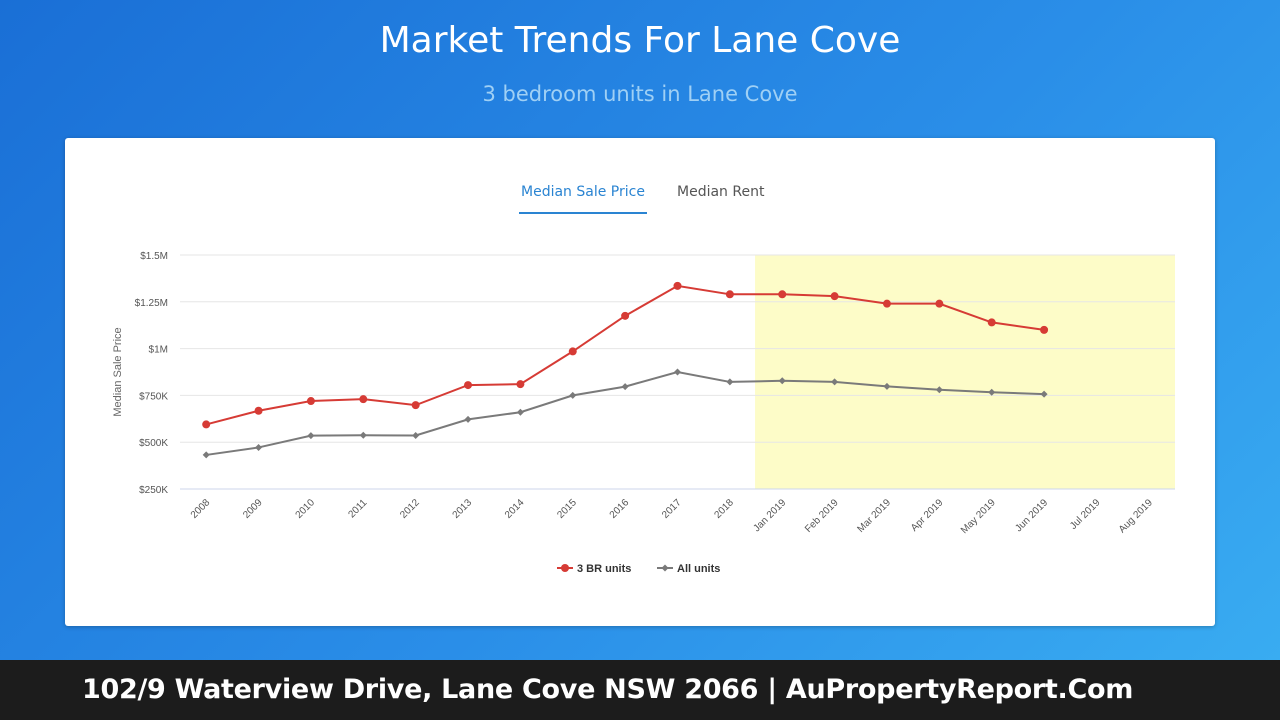 The image size is (1280, 720). Describe the element at coordinates (769, 515) in the screenshot. I see `x-tick-label: Jan 2019` at that location.